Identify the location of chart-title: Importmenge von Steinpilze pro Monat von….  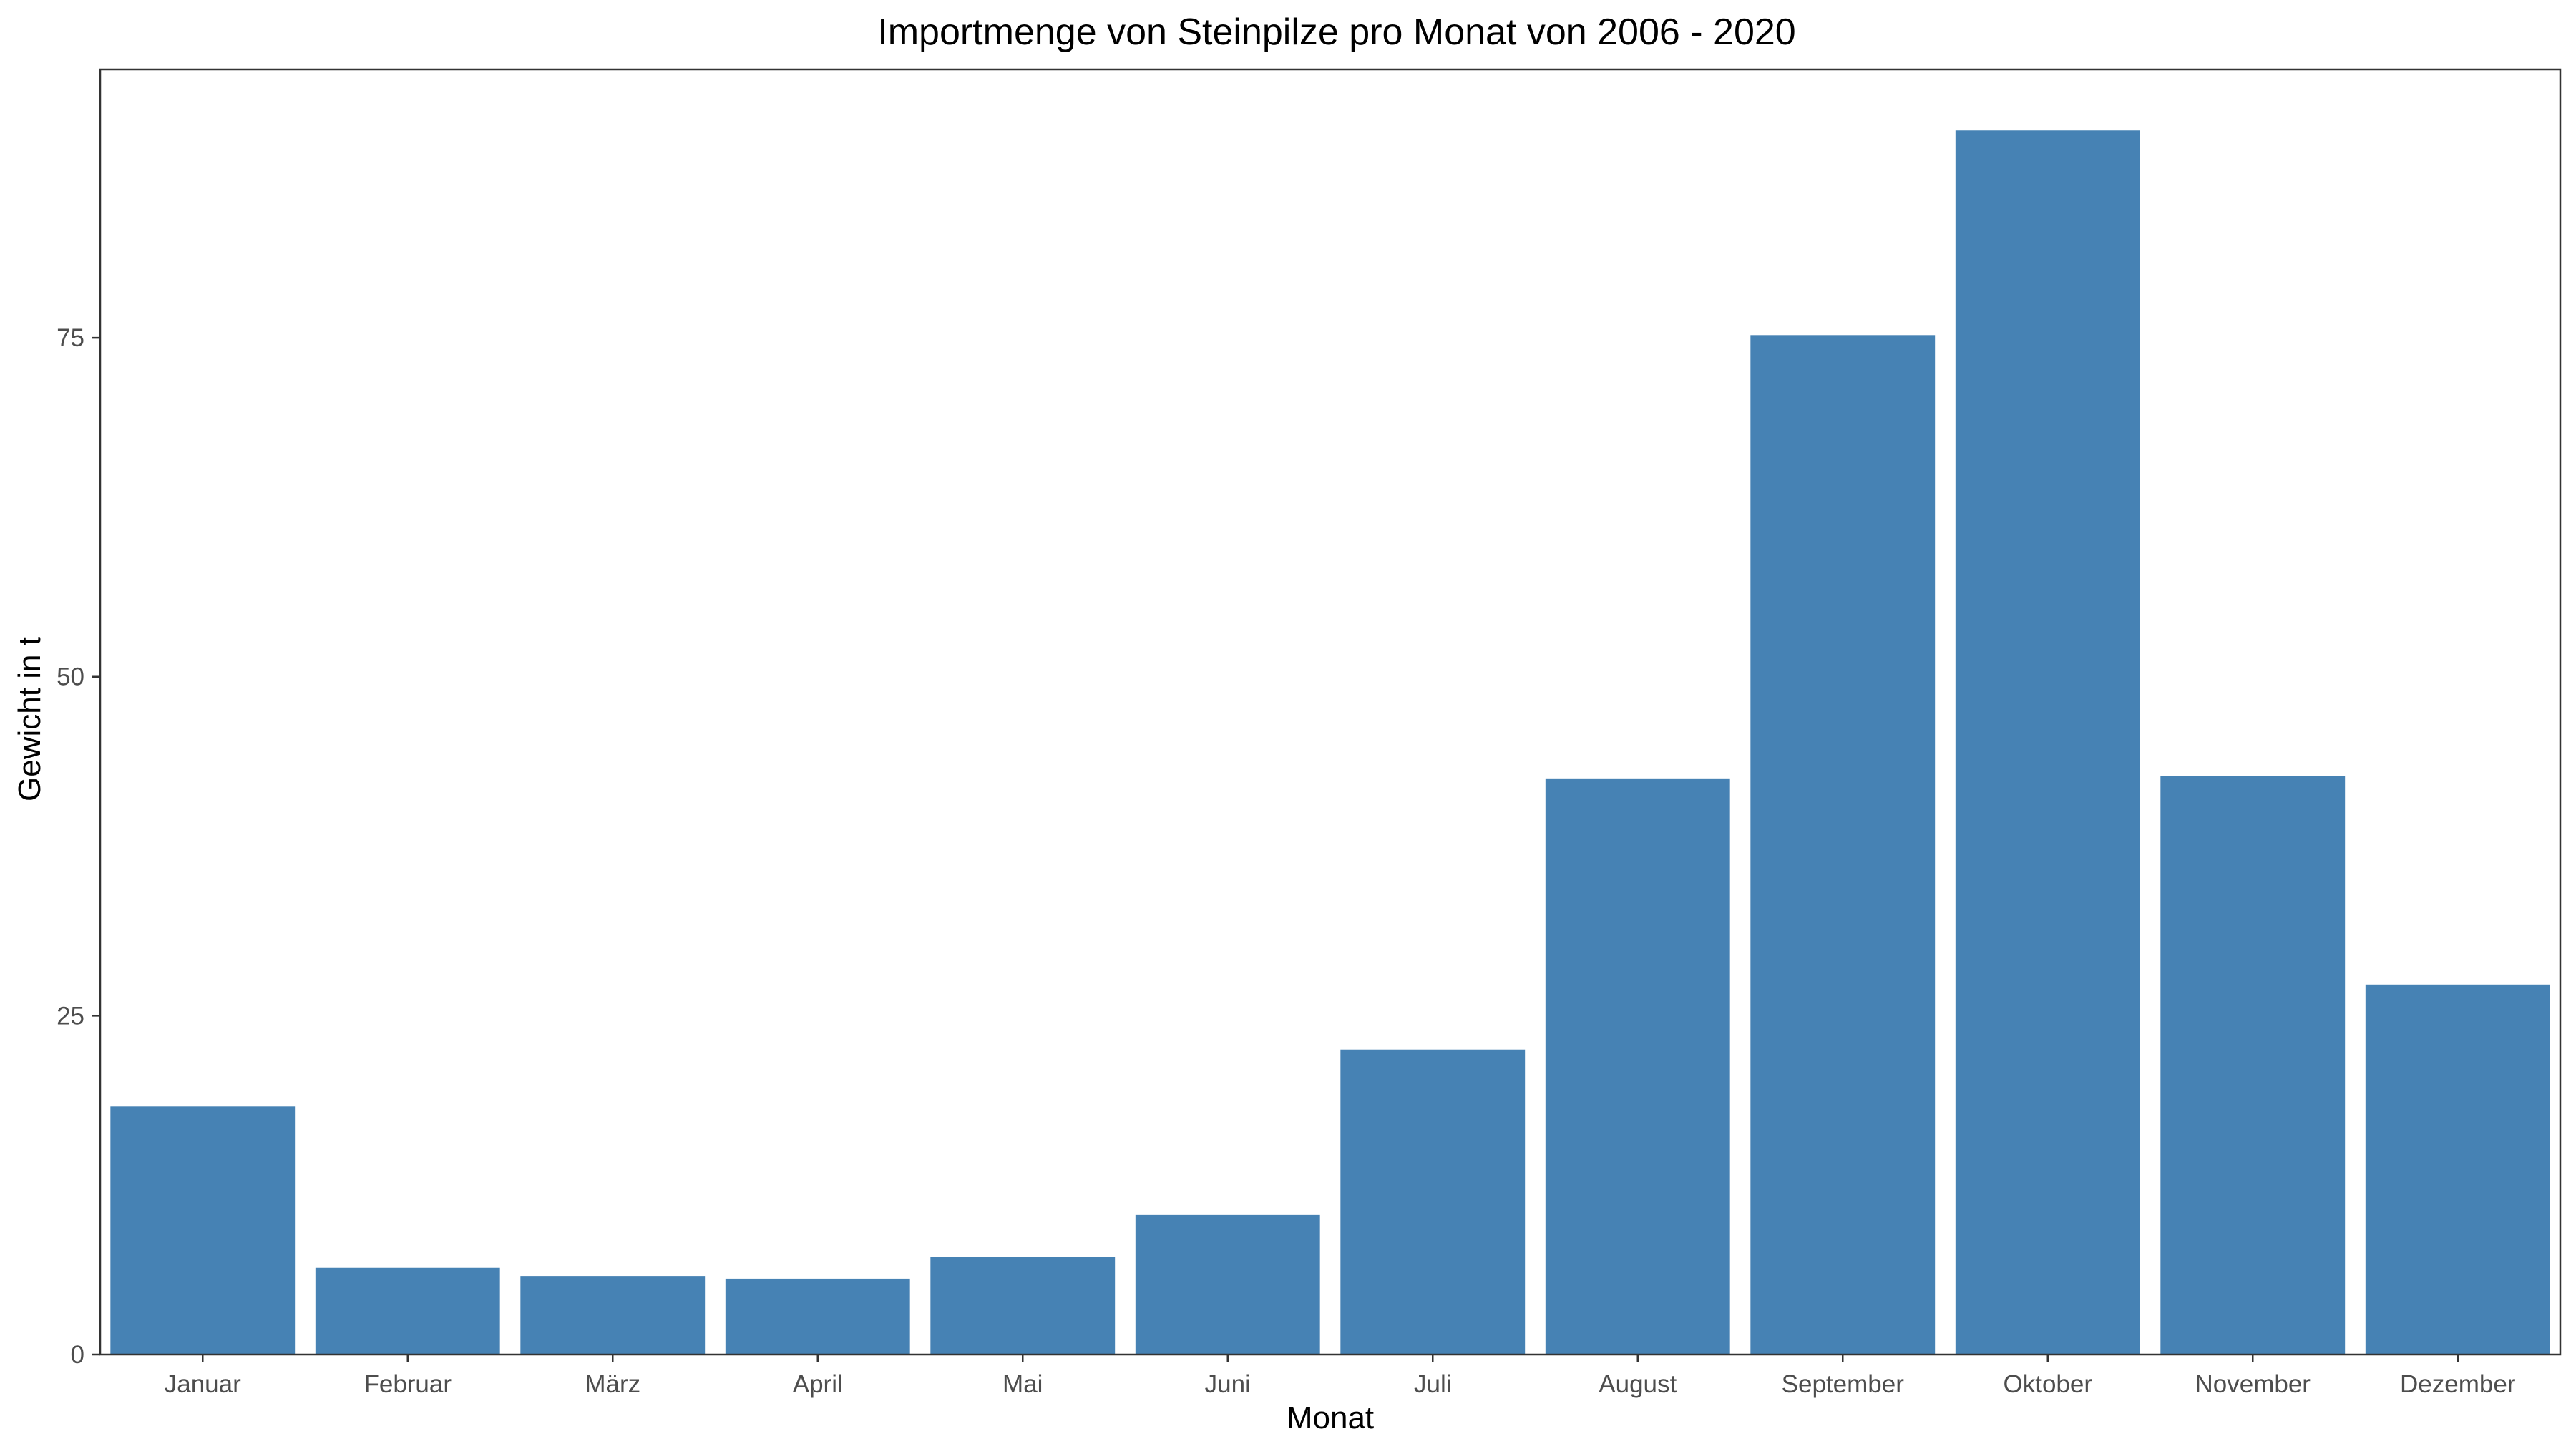
(1336, 32).